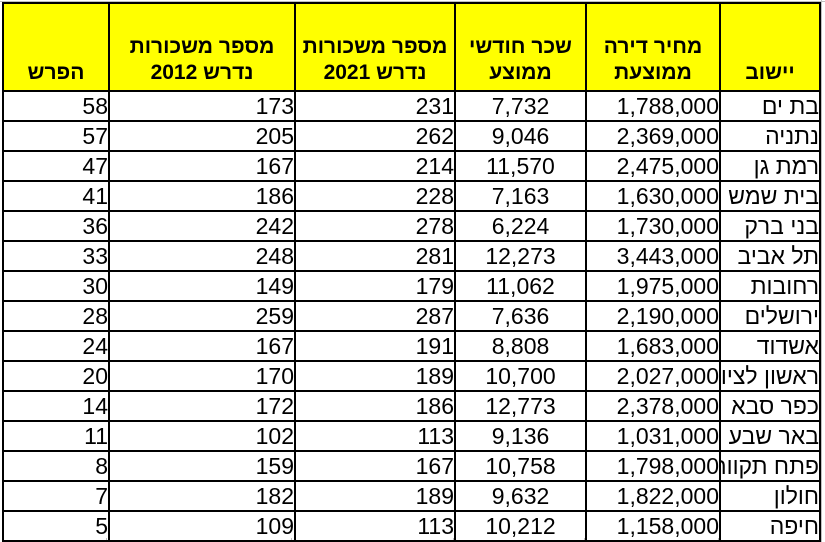 Image resolution: width=825 pixels, height=542 pixels. What do you see at coordinates (56, 346) in the screenshot?
I see `cell-diff: 24` at bounding box center [56, 346].